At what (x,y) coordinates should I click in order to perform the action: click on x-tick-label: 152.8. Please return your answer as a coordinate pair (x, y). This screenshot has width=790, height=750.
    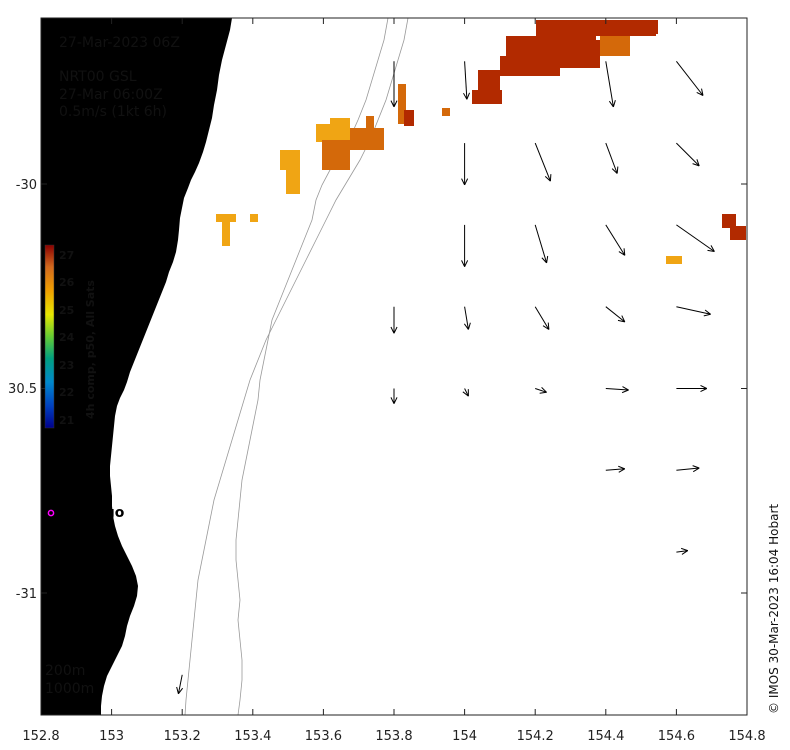
    Looking at the image, I should click on (40, 736).